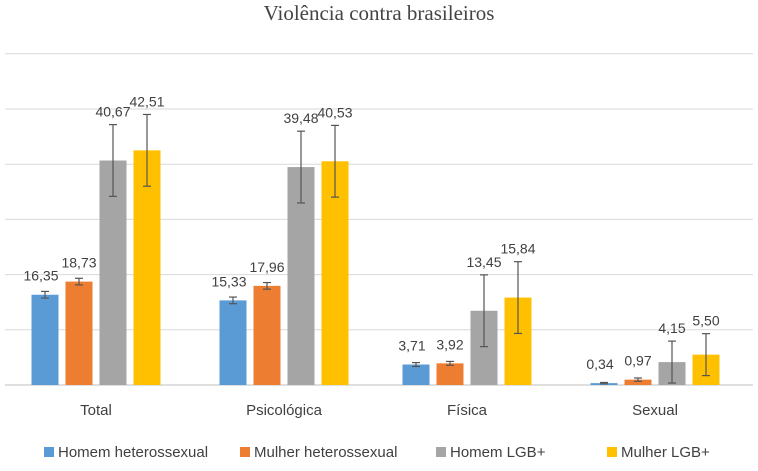 This screenshot has height=471, width=758. I want to click on chart-title: Violência contra brasileiros, so click(379, 13).